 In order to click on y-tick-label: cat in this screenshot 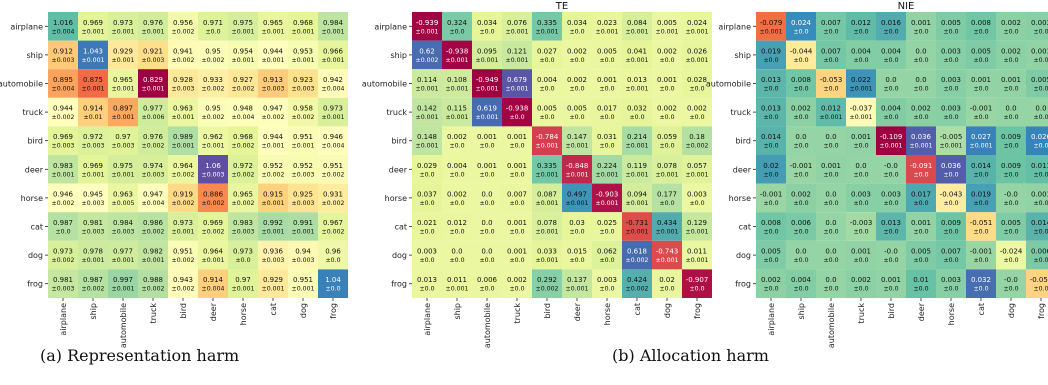, I will do `click(37, 227)`.